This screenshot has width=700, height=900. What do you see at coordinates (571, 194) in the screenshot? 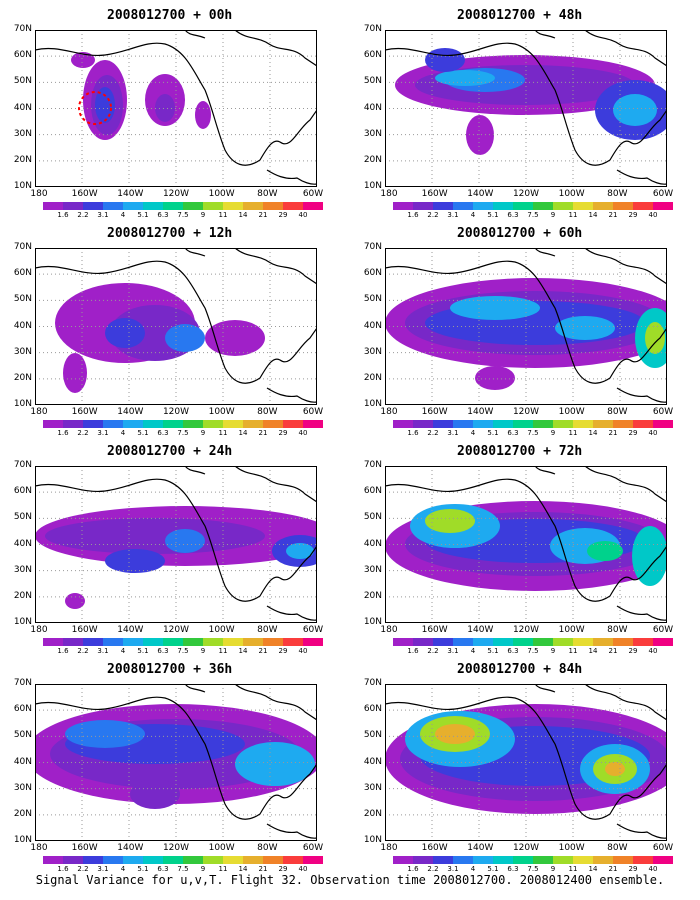
I see `lon-label: 100W` at bounding box center [571, 194].